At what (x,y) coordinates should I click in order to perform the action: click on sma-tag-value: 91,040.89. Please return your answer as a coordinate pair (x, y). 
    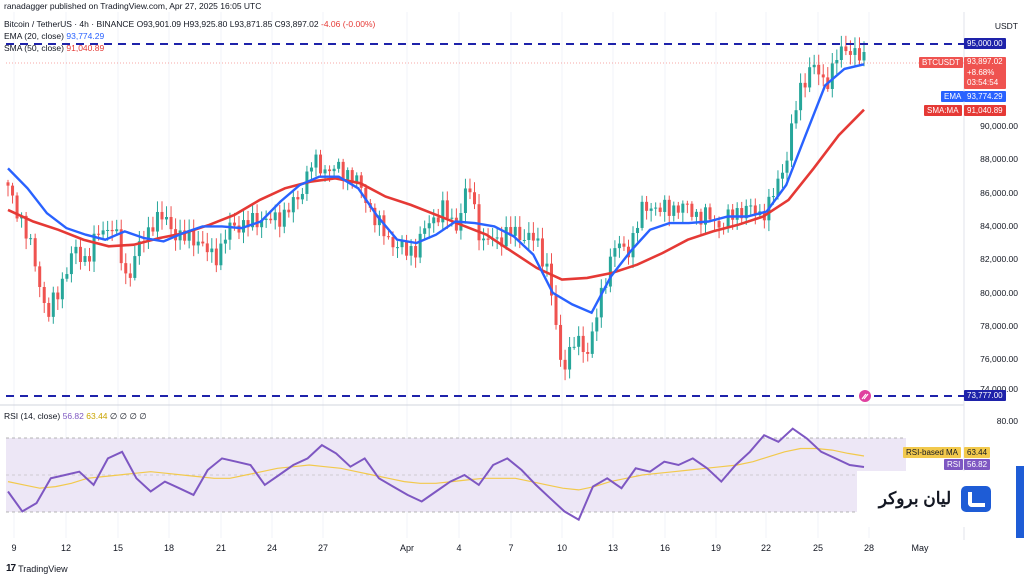
    Looking at the image, I should click on (985, 110).